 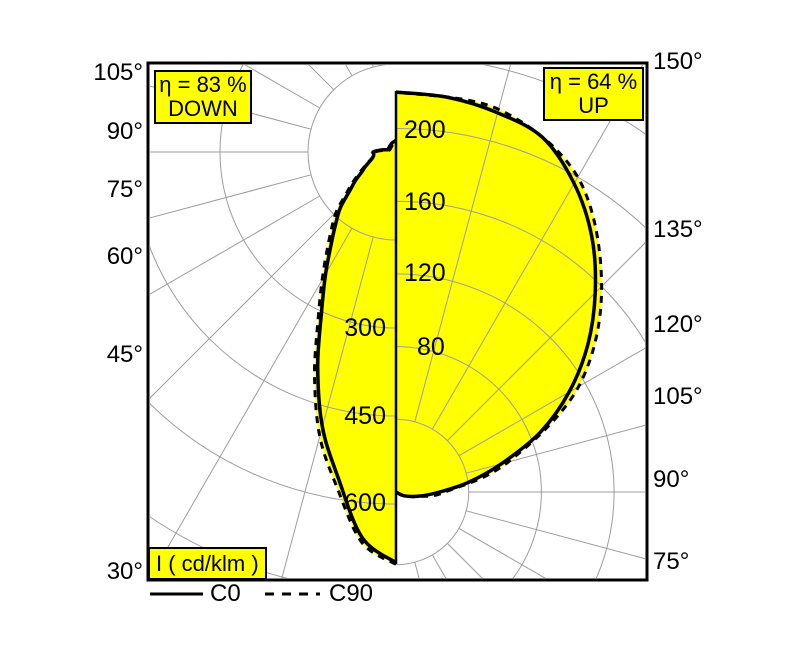 I want to click on direction-label-down: DOWN, so click(x=203, y=108).